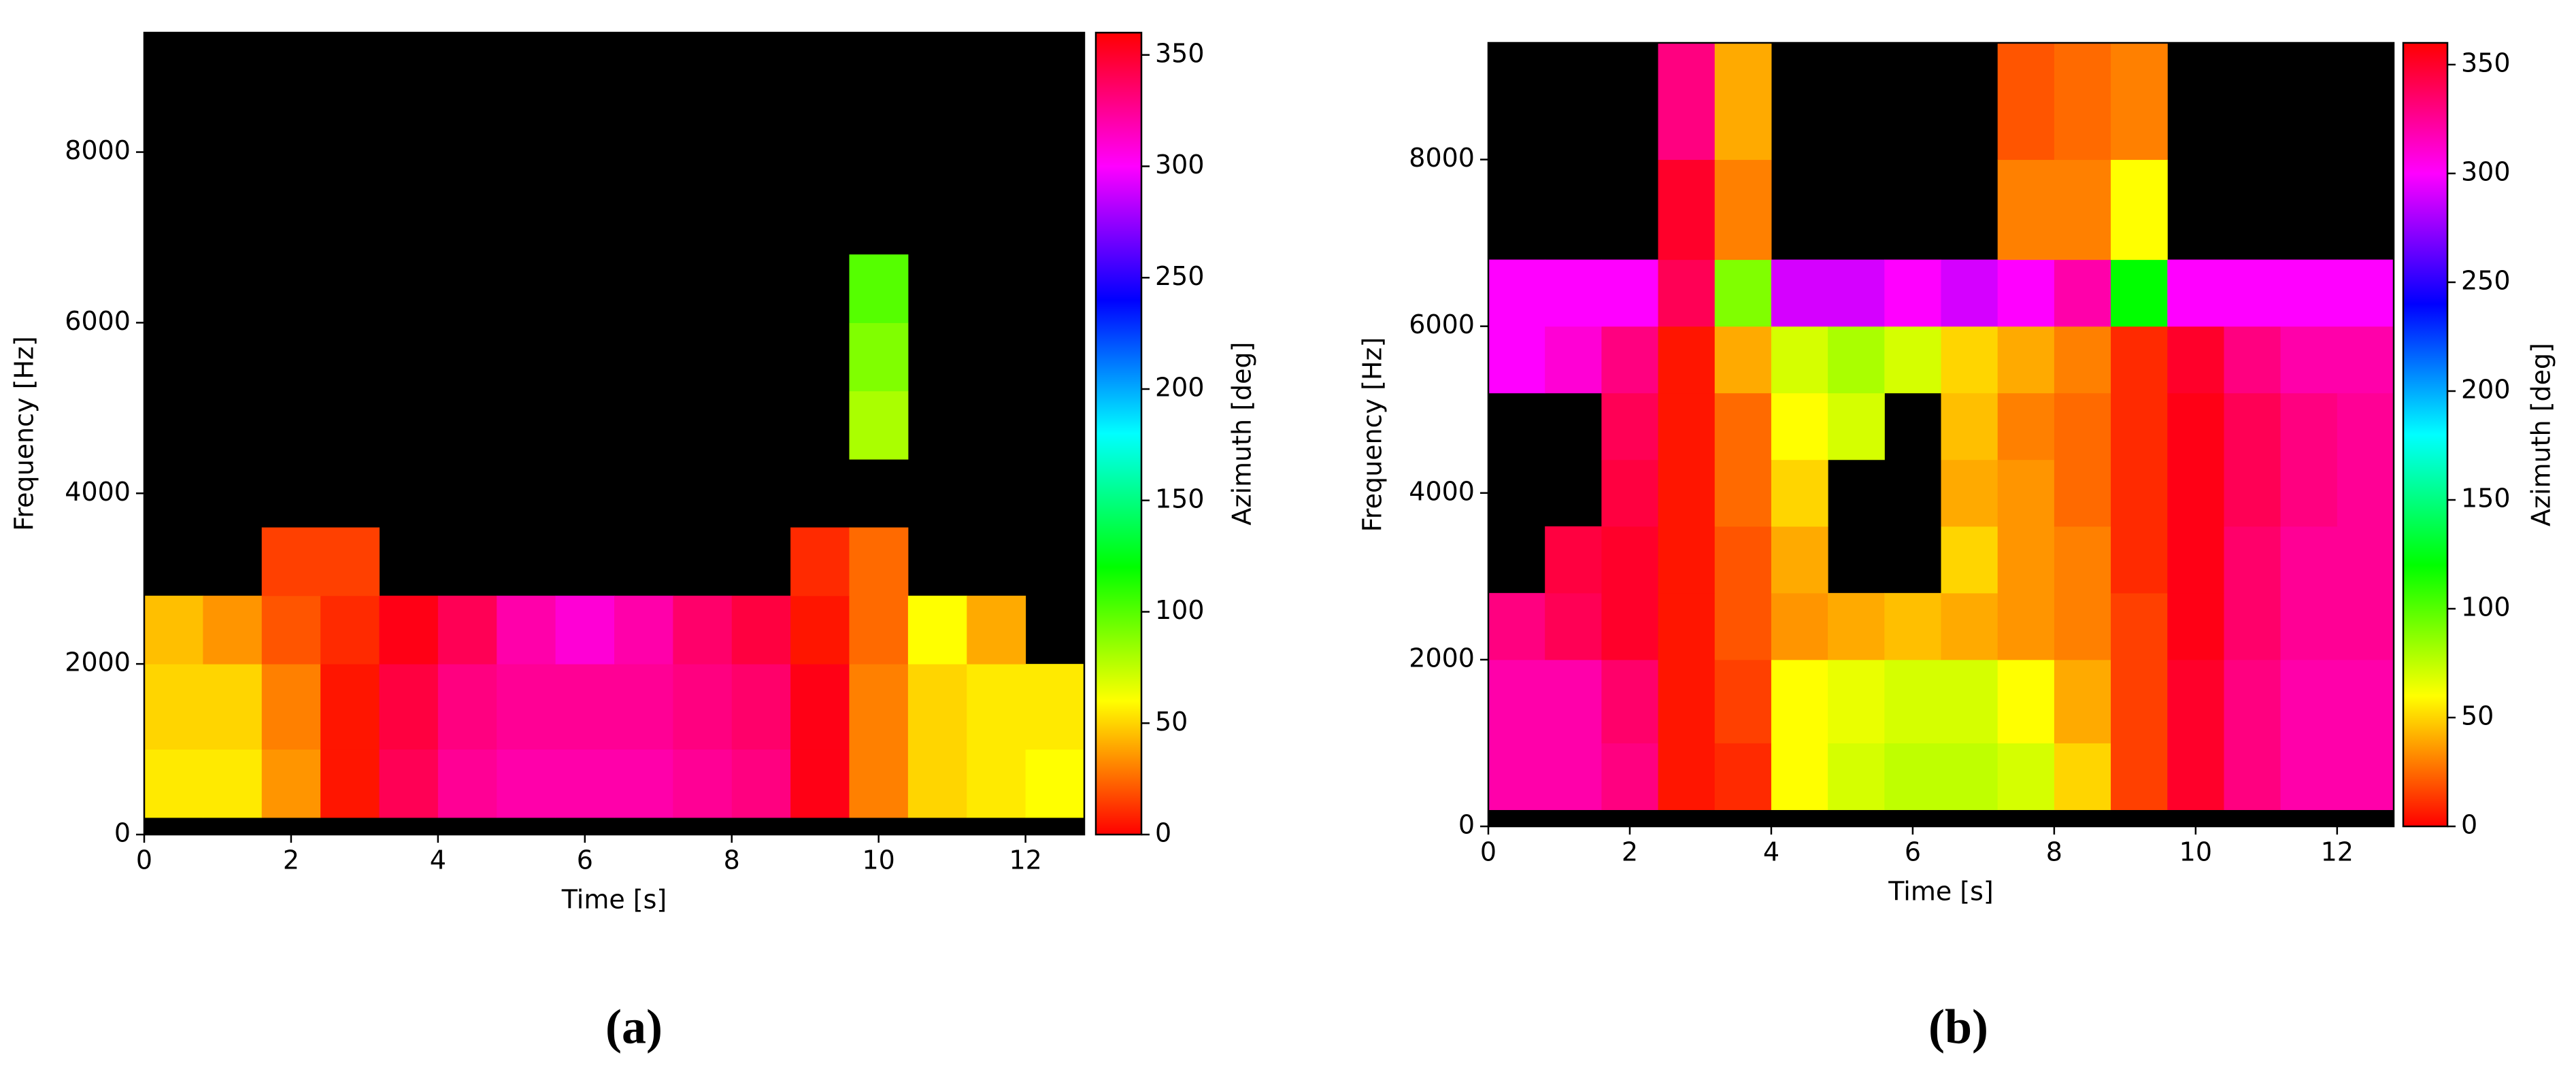 This screenshot has height=1076, width=2576. I want to click on colorbar-tick-label: 150, so click(1180, 499).